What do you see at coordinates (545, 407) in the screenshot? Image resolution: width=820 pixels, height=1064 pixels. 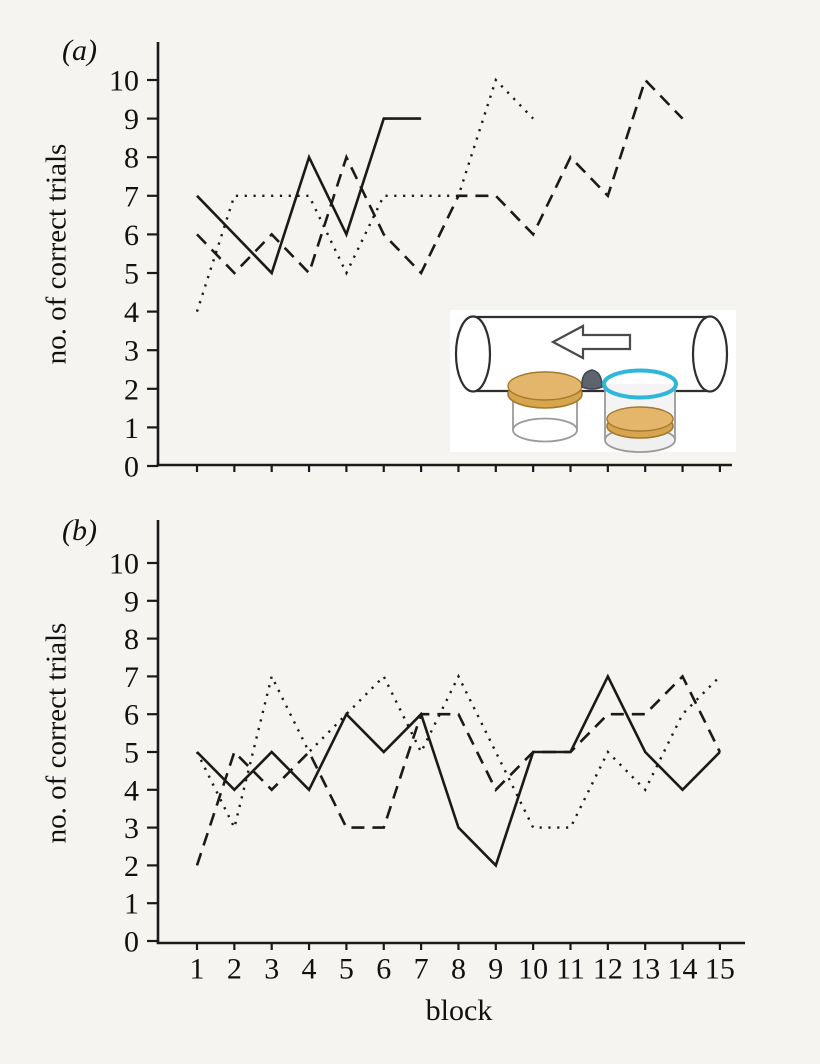 I see `covered-dish-icon` at bounding box center [545, 407].